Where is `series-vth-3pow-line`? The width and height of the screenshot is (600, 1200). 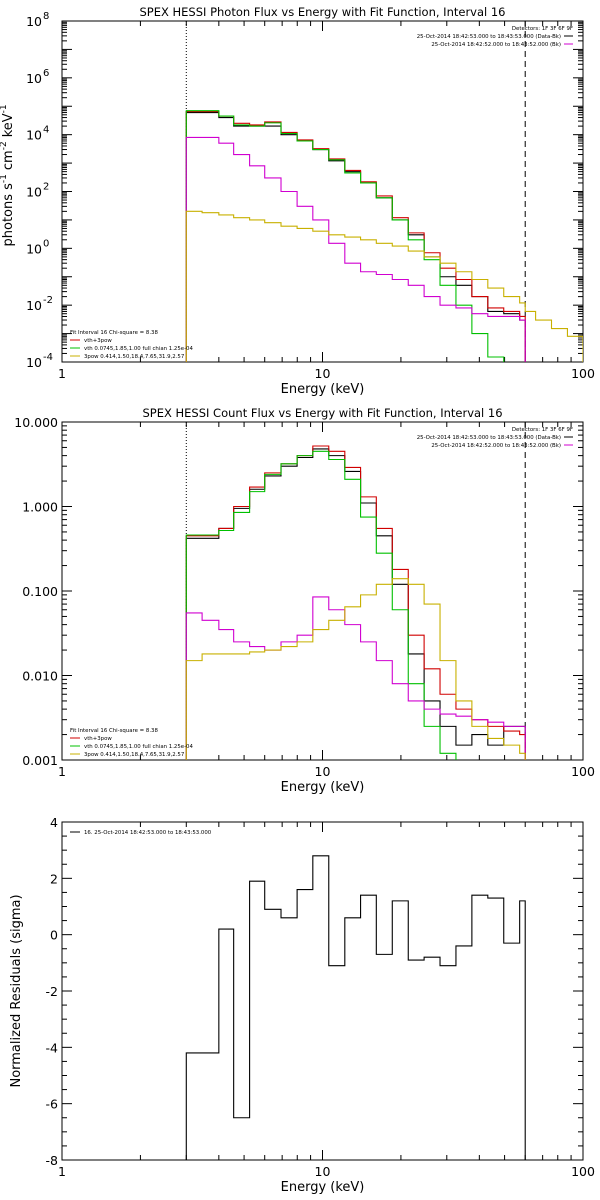 series-vth-3pow-line is located at coordinates (355, 602).